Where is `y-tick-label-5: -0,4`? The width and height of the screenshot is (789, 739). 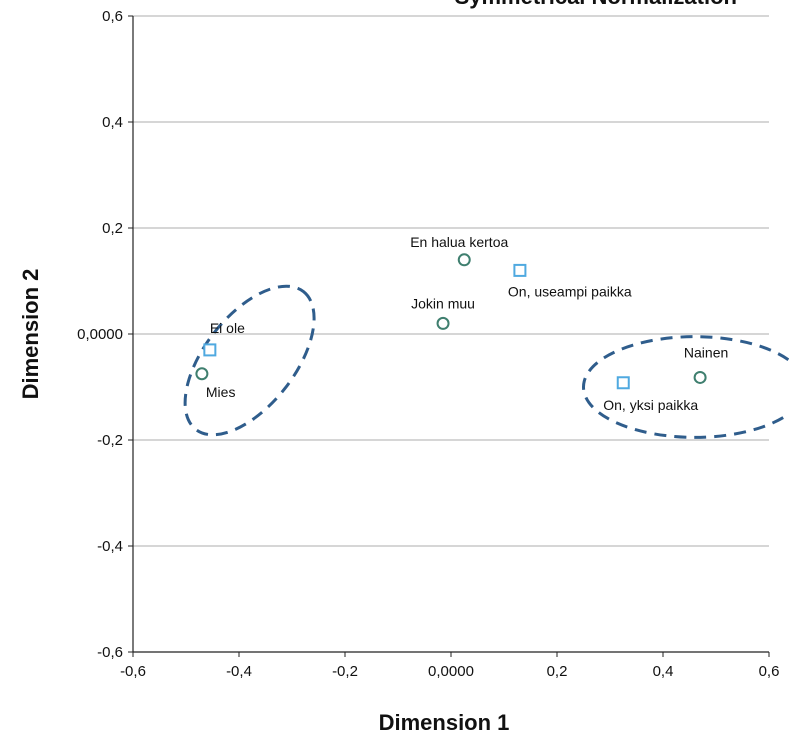 y-tick-label-5: -0,4 is located at coordinates (110, 546).